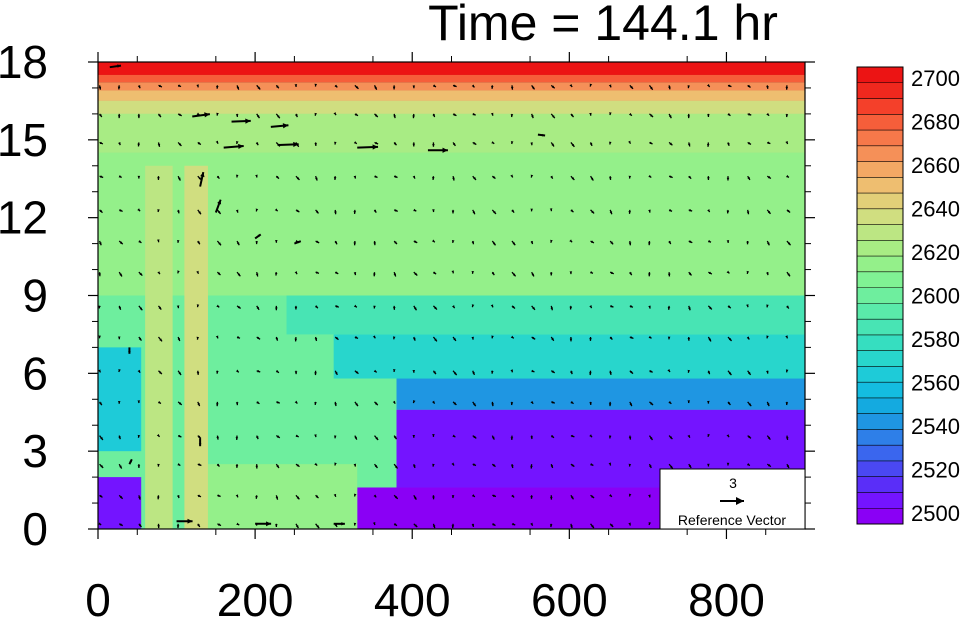  What do you see at coordinates (732, 499) in the screenshot?
I see `reference-vector-box: 3 Reference Vector` at bounding box center [732, 499].